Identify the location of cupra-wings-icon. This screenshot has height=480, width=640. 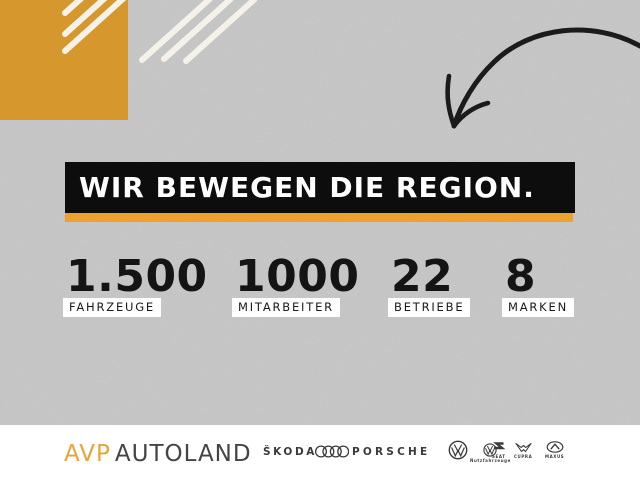
(523, 447).